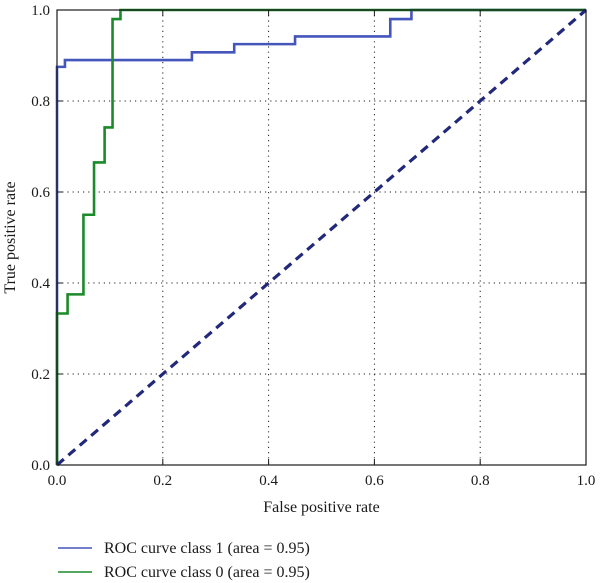 The image size is (600, 583). What do you see at coordinates (374, 481) in the screenshot?
I see `x-tick-label: 0.6` at bounding box center [374, 481].